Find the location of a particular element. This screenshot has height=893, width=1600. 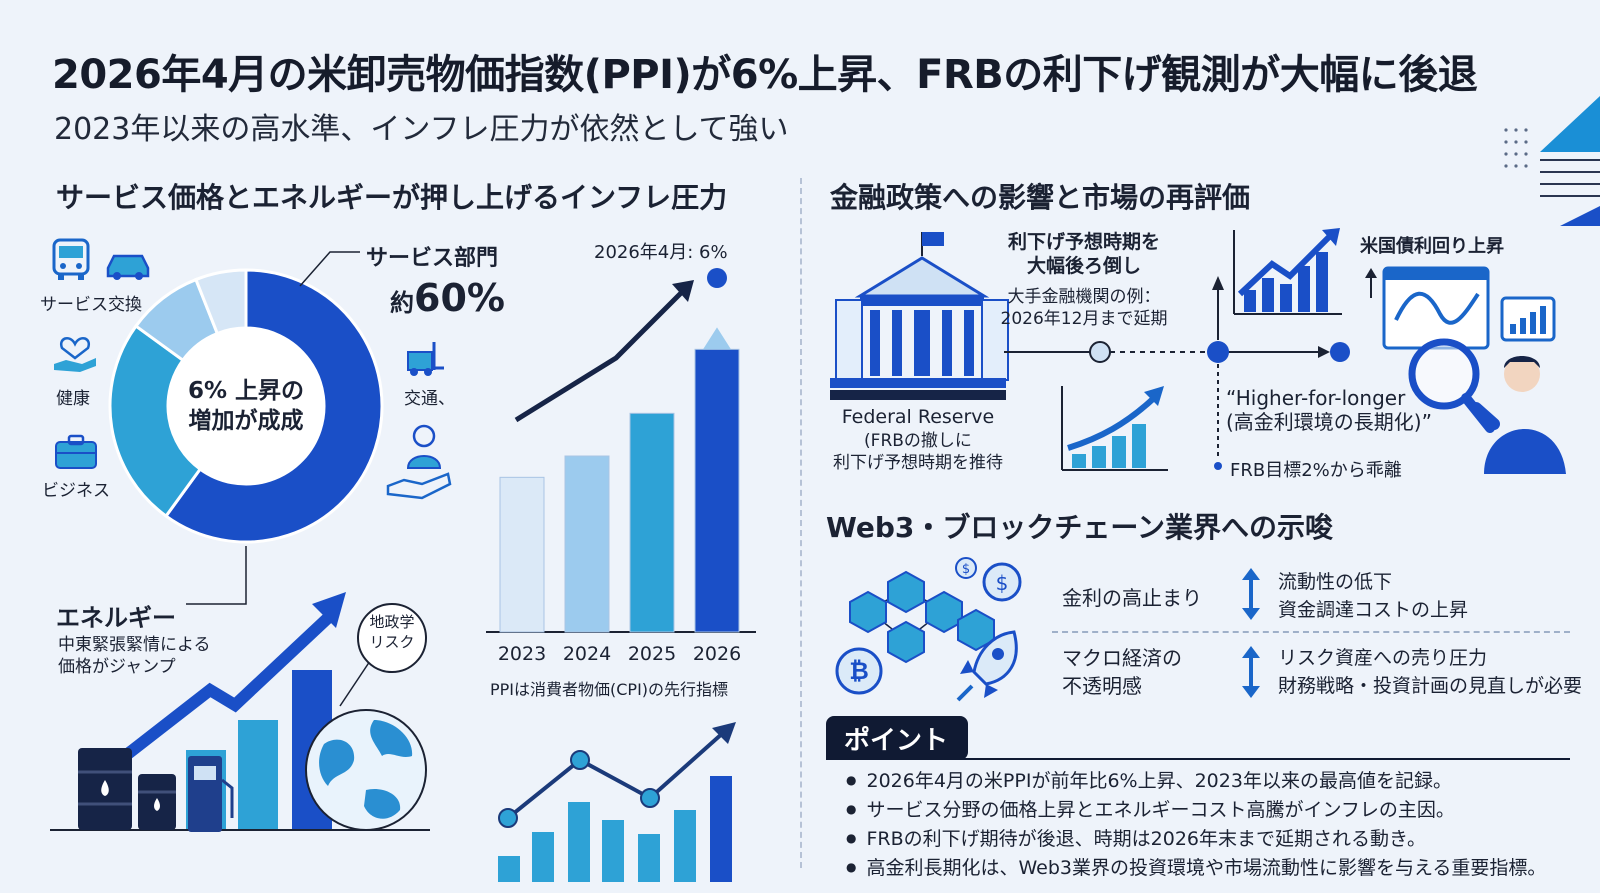

bar-2025 is located at coordinates (652, 522).